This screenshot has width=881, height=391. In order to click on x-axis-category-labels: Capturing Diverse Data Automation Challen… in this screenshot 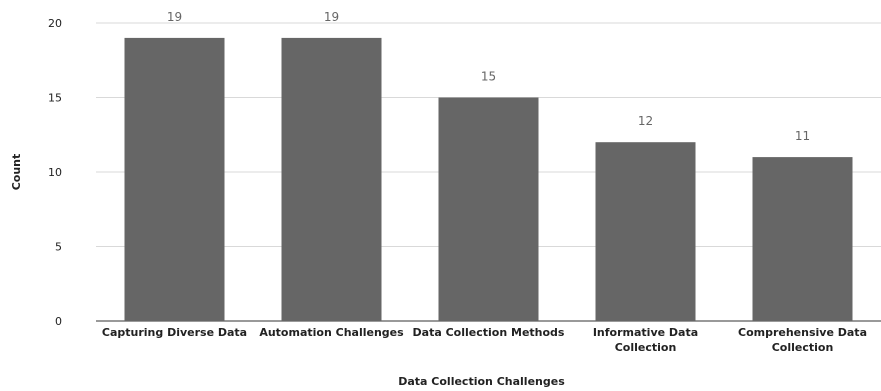, I will do `click(484, 340)`.